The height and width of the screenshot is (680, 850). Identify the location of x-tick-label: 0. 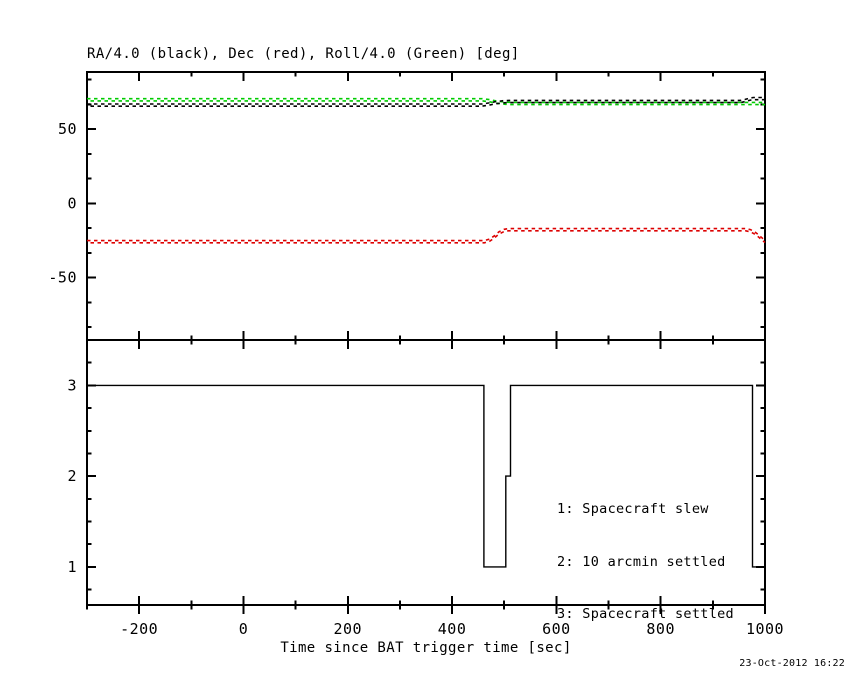
(244, 629).